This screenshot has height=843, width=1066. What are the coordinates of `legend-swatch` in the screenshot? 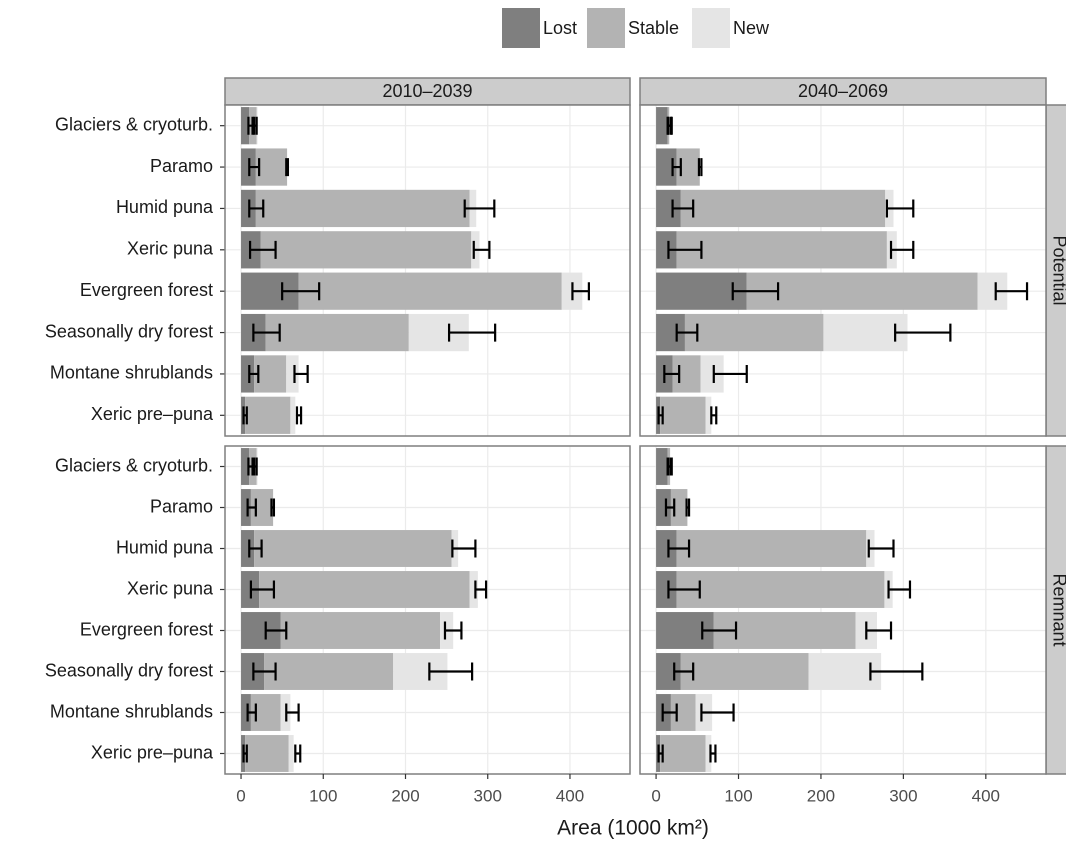 It's located at (606, 28).